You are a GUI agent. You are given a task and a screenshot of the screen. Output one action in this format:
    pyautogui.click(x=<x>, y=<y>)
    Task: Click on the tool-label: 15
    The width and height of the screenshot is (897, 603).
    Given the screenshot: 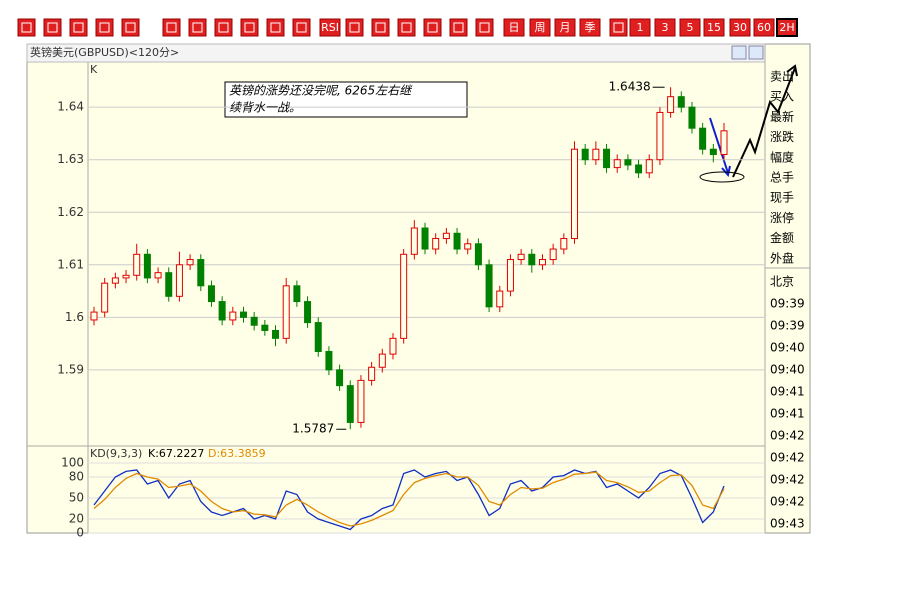 What is the action you would take?
    pyautogui.click(x=714, y=27)
    